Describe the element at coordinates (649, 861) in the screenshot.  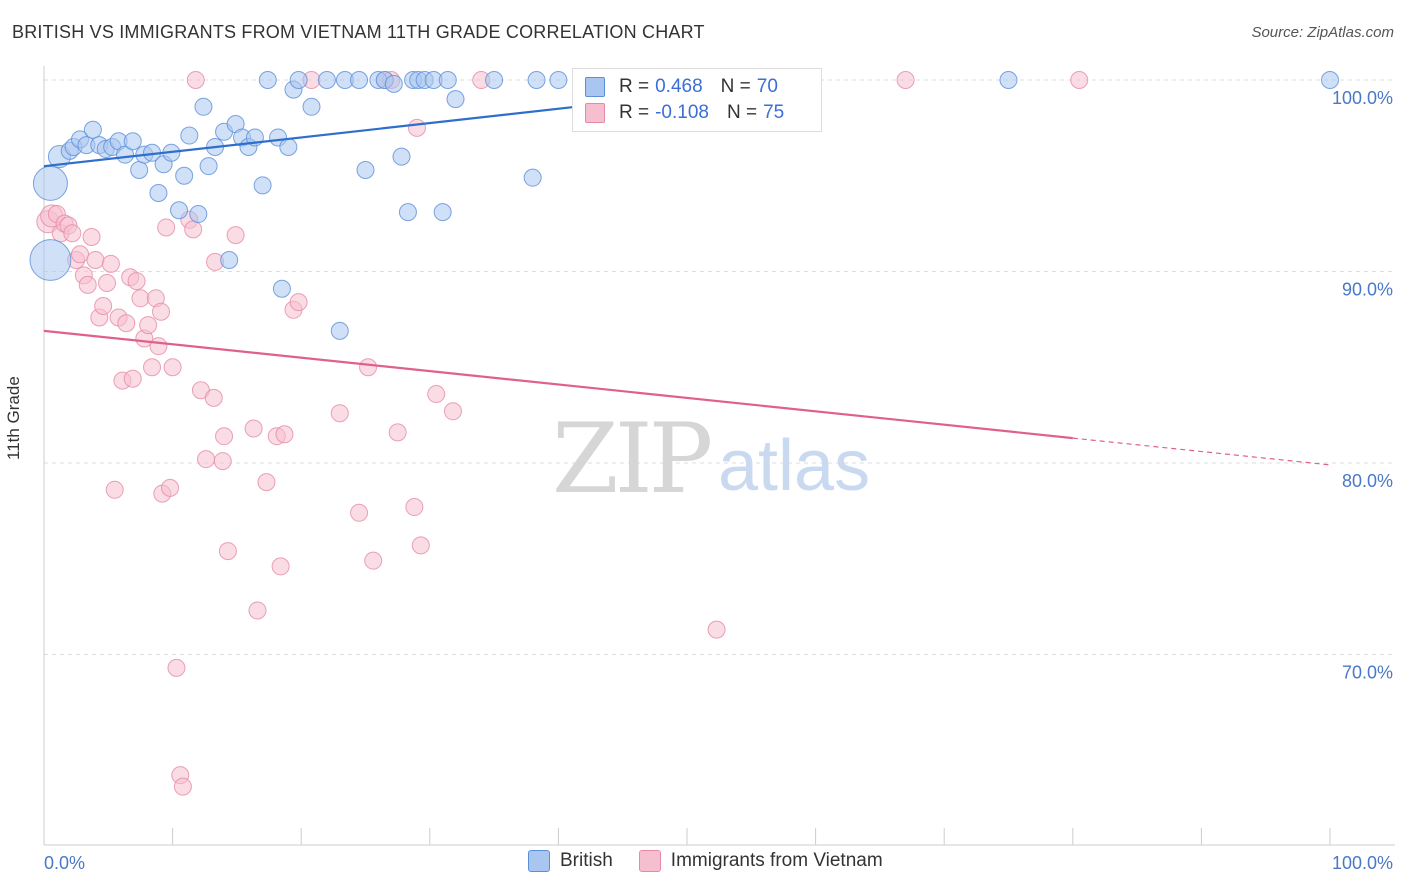
I see `vietnam-legend-swatch` at that location.